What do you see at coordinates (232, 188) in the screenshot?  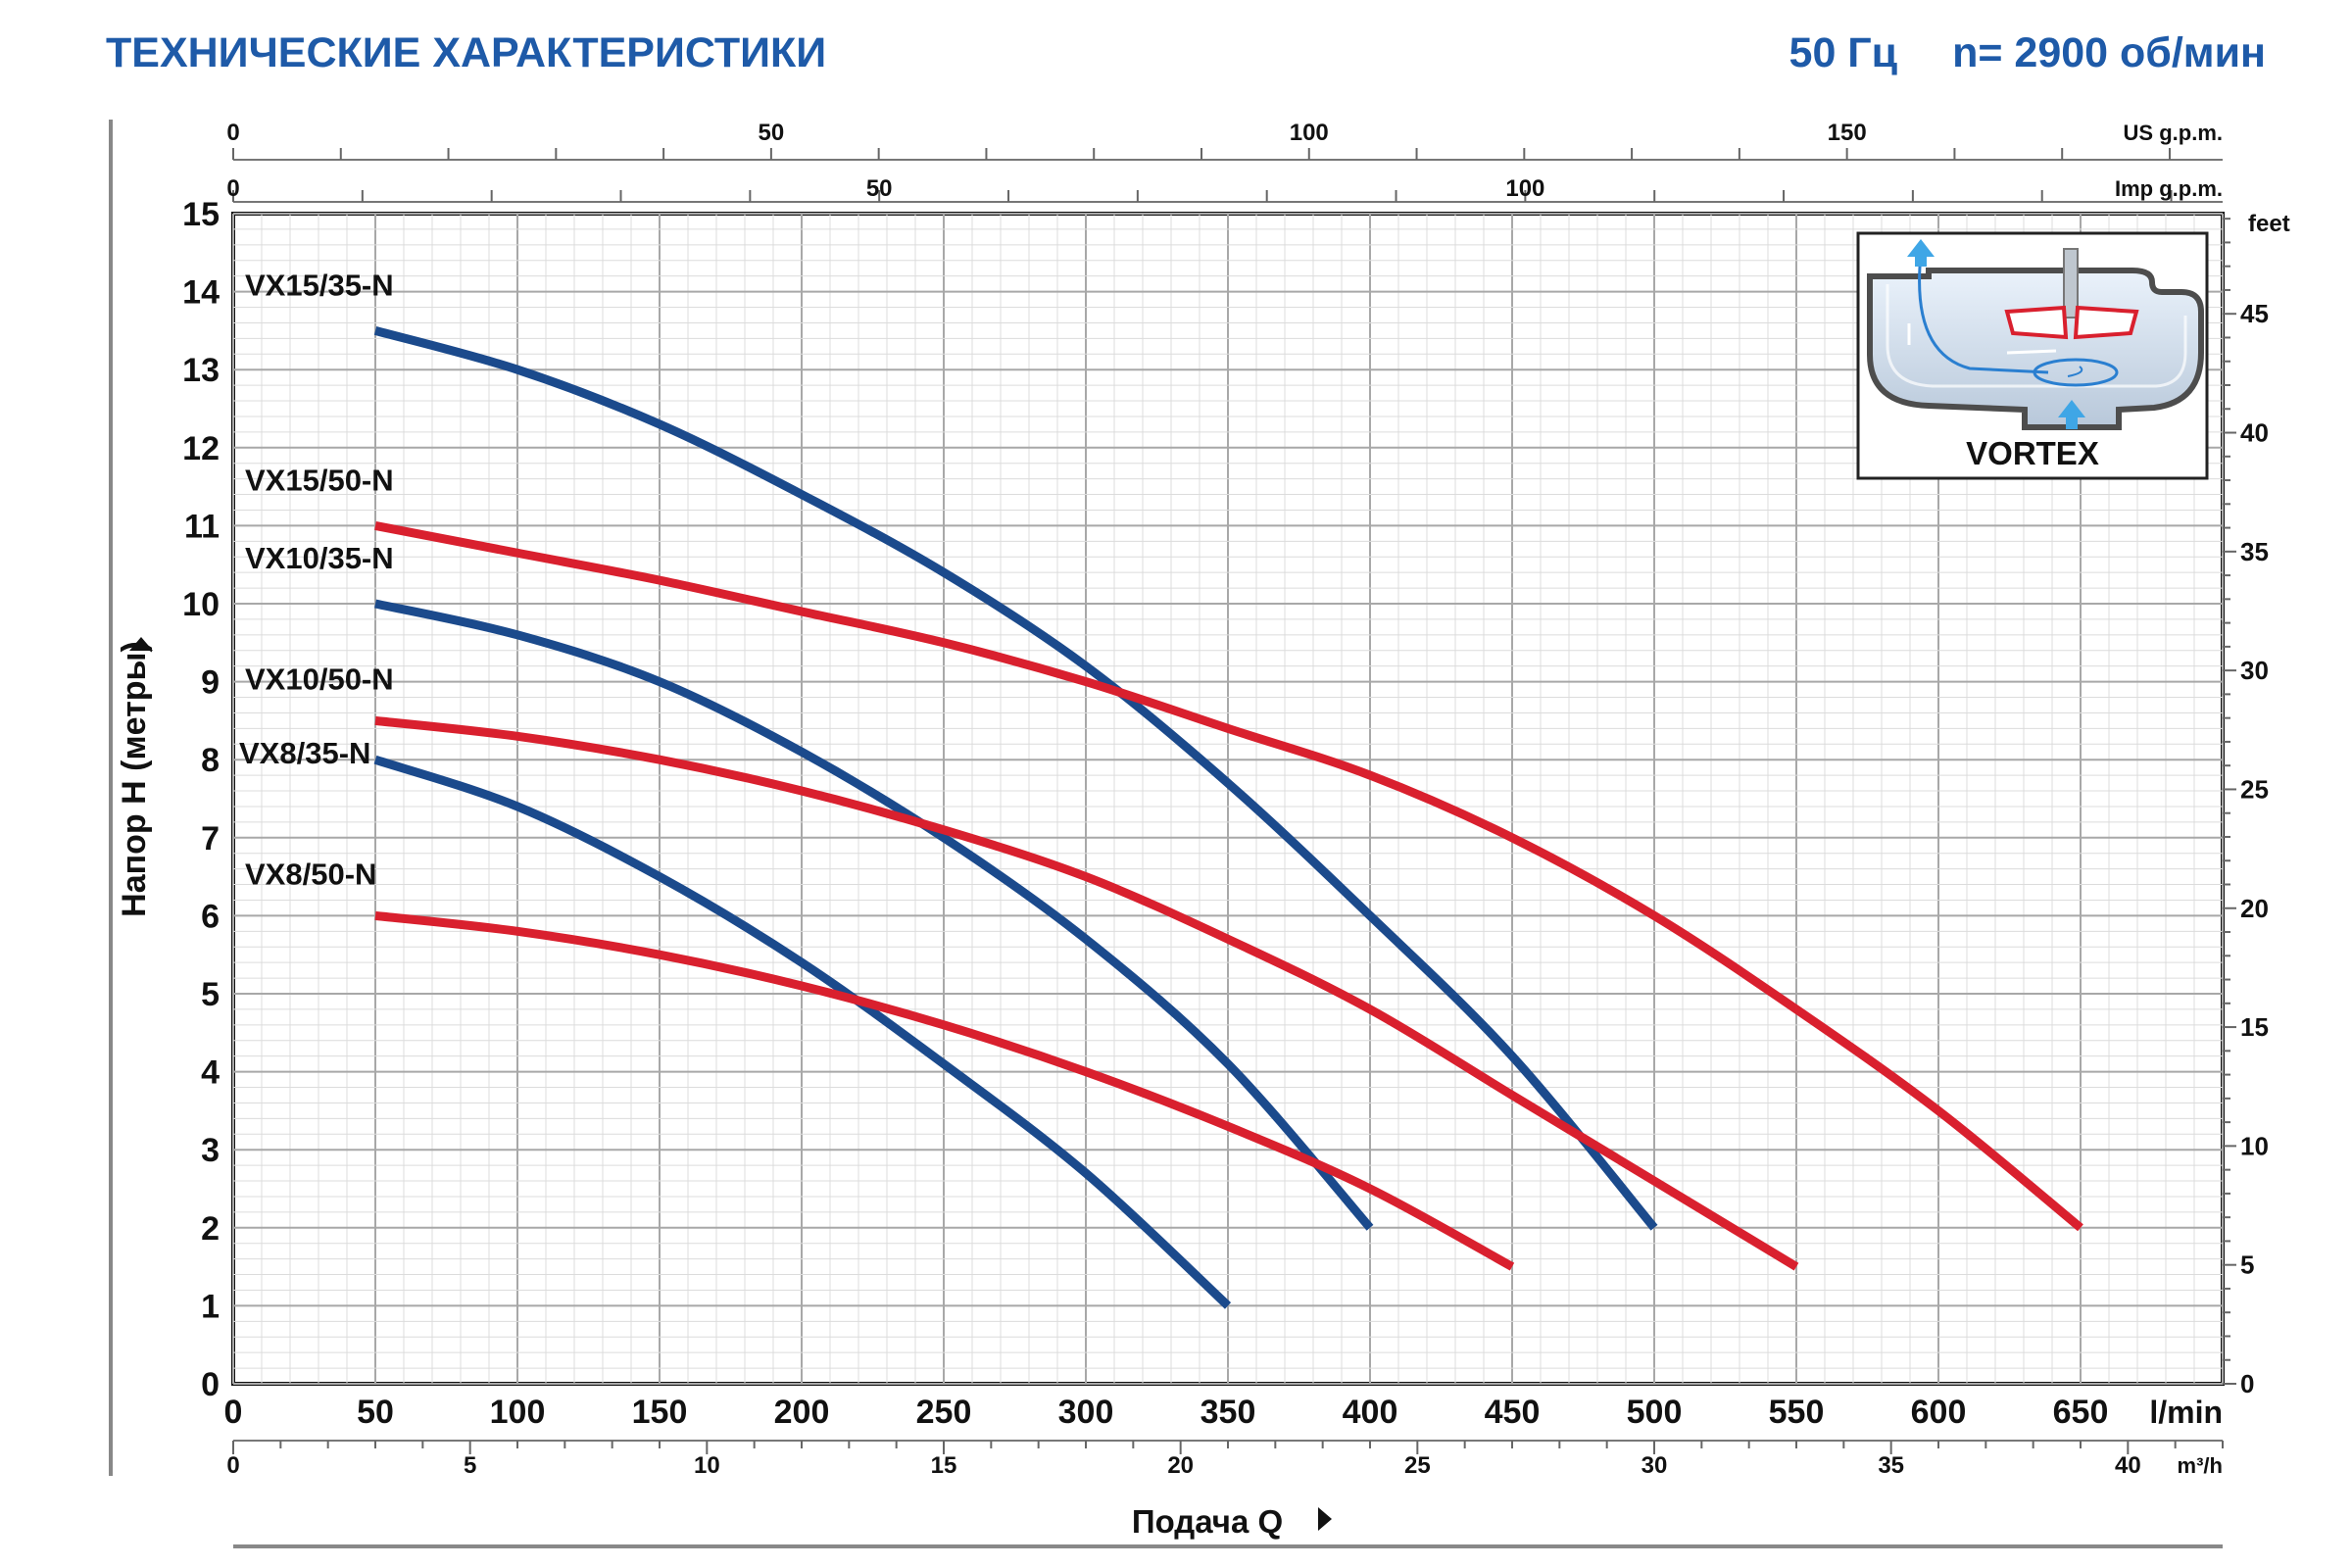 I see `imp-gpm-tick-label: 0` at bounding box center [232, 188].